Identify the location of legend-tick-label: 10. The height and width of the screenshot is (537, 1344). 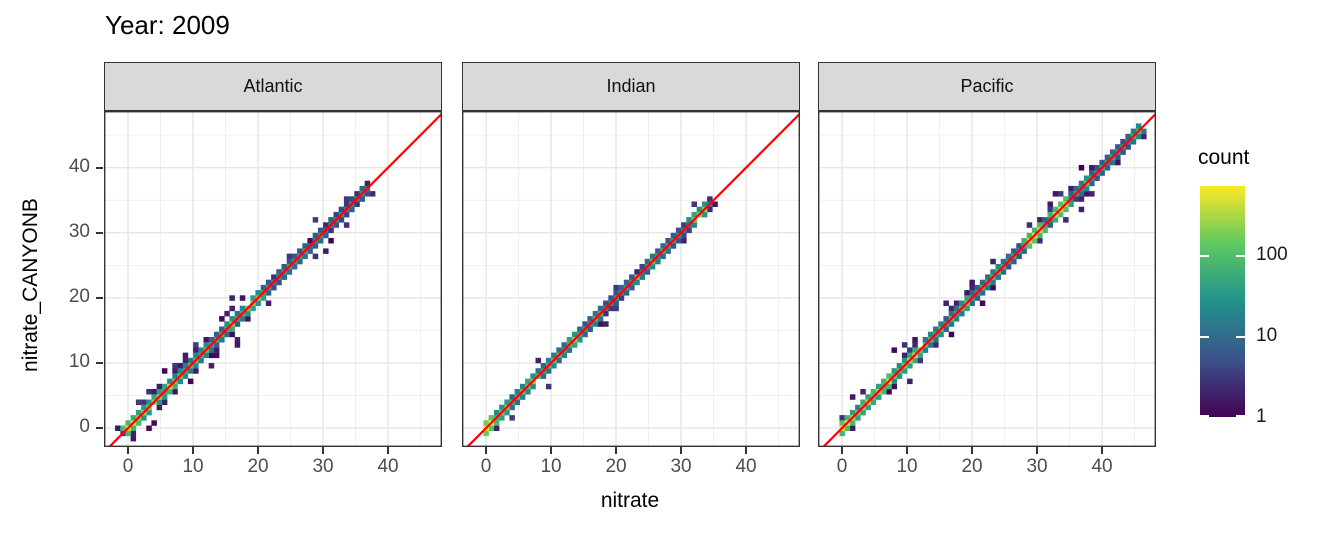
(1267, 335).